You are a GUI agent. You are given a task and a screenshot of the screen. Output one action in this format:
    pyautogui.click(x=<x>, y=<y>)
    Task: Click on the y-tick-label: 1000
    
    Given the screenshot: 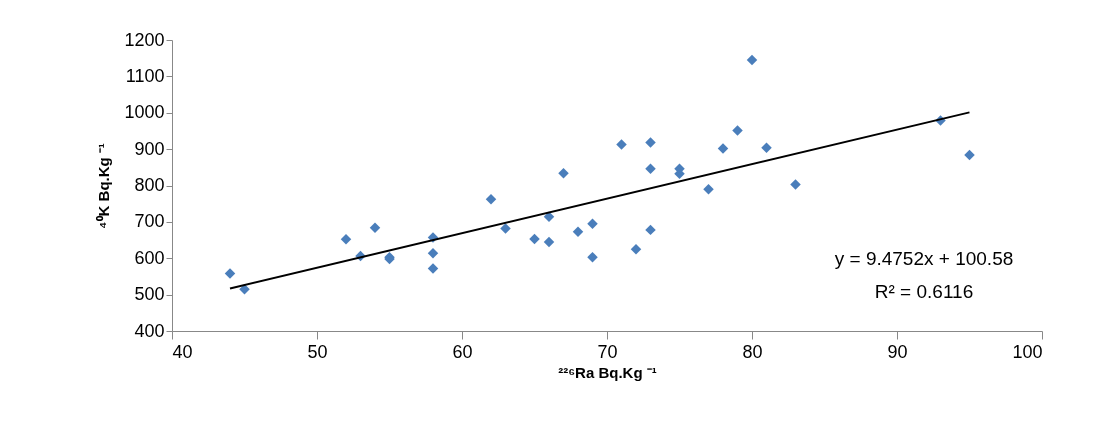 What is the action you would take?
    pyautogui.click(x=144, y=112)
    